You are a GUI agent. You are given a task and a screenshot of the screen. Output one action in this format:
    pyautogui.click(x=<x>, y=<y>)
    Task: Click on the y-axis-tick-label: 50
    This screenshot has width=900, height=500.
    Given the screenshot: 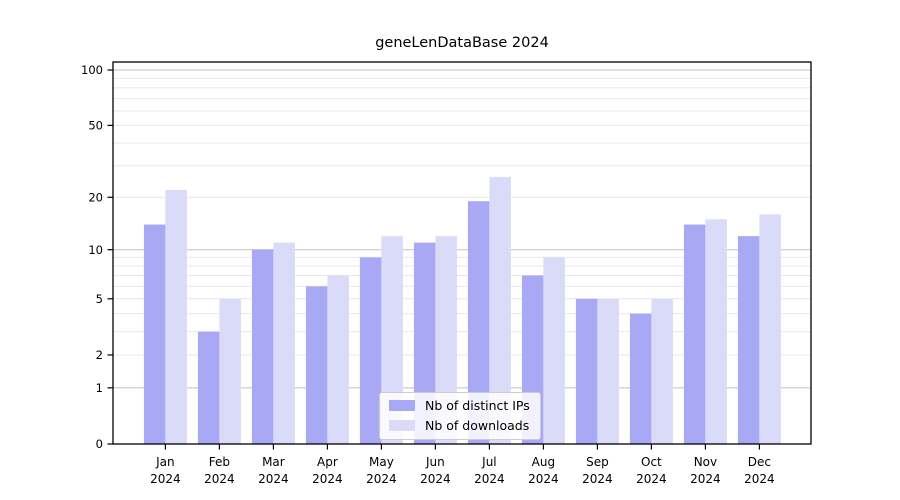 What is the action you would take?
    pyautogui.click(x=95, y=126)
    